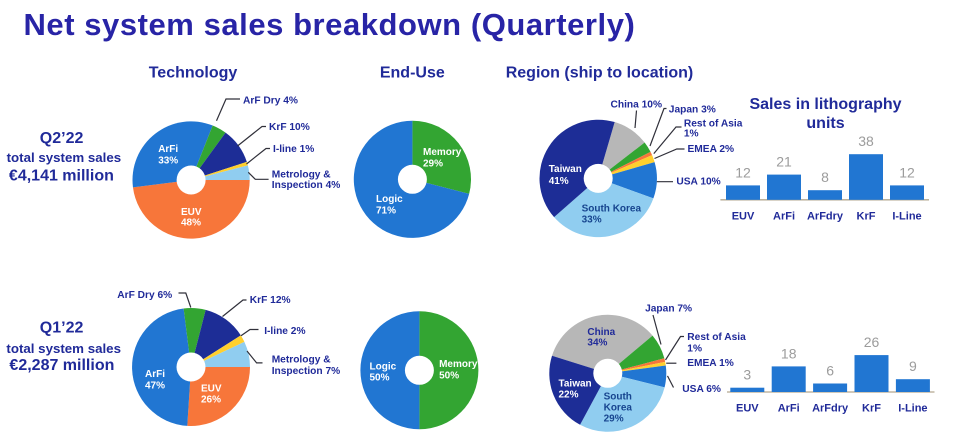  I want to click on svg-text: EMEA 2%, so click(711, 149).